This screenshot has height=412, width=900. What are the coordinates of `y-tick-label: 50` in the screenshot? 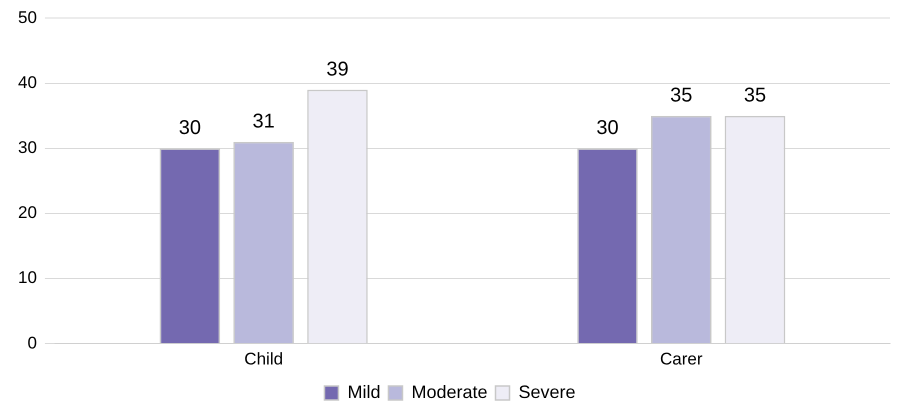 It's located at (27, 17).